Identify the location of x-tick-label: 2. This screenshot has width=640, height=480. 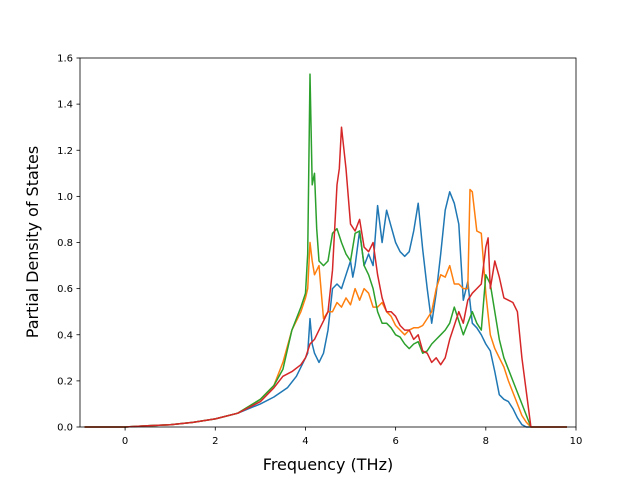
(215, 441).